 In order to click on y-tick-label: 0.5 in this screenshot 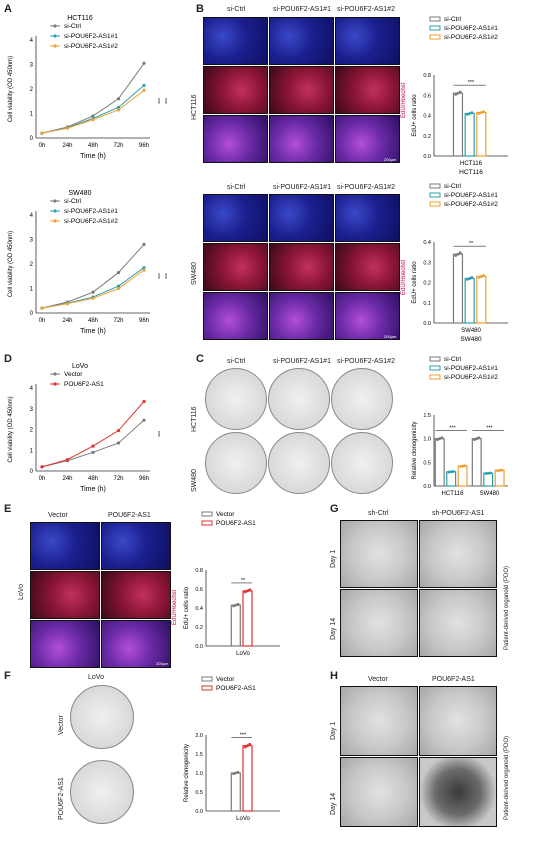, I will do `click(427, 463)`.